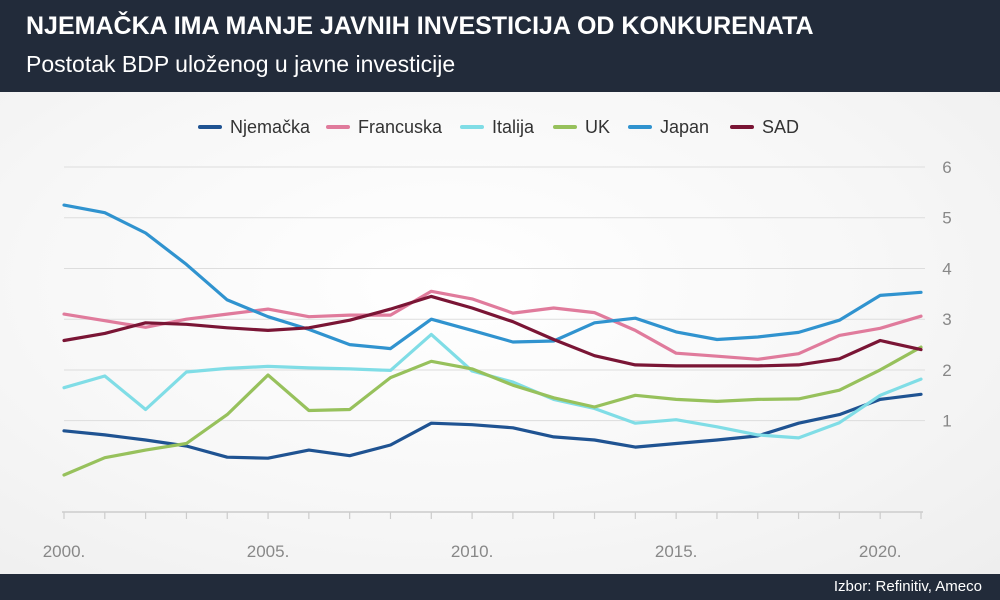 This screenshot has width=1000, height=600. I want to click on legend-item: Japan, so click(668, 127).